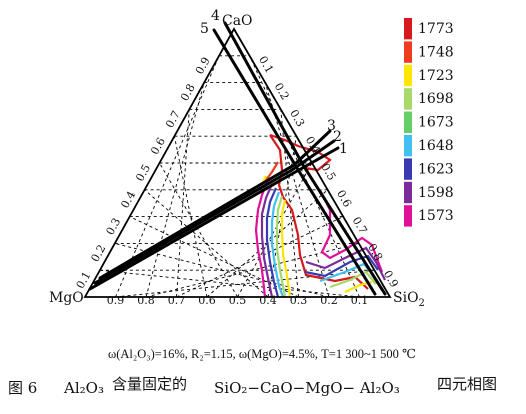 Image resolution: width=526 pixels, height=414 pixels. Describe the element at coordinates (215, 16) in the screenshot. I see `series-number: 4` at that location.